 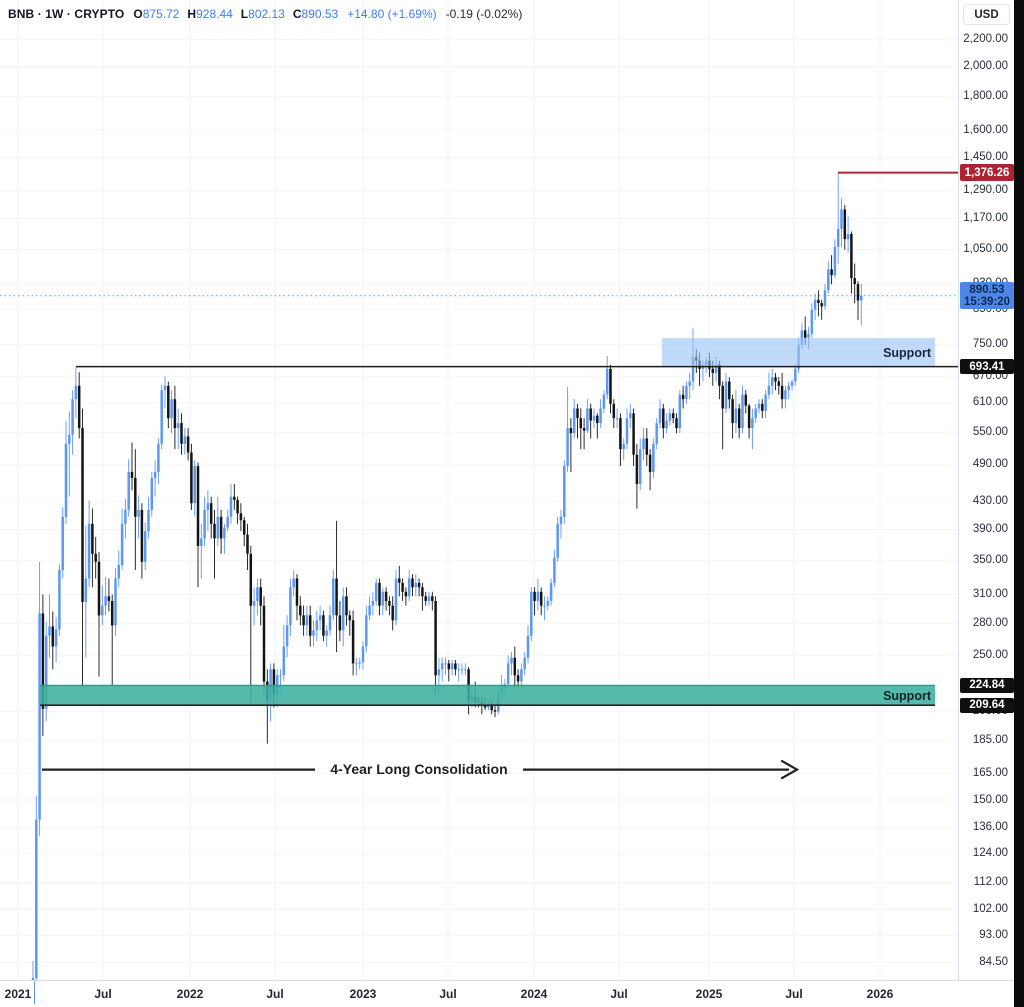 What do you see at coordinates (990, 654) in the screenshot?
I see `price-tick-label: 250.00` at bounding box center [990, 654].